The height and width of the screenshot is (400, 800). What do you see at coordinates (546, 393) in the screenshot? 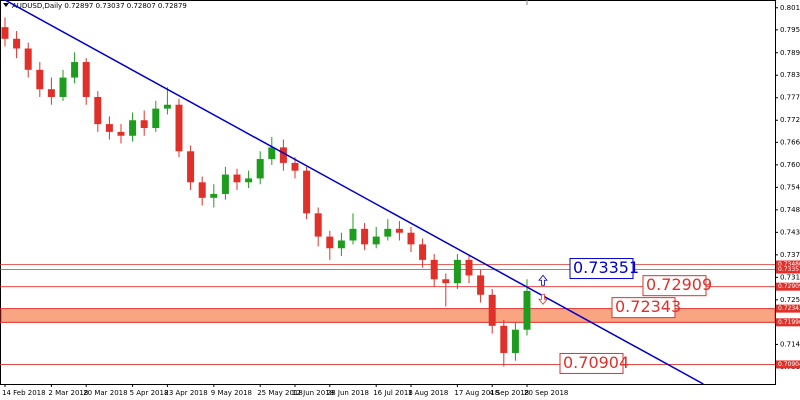
I see `x-tick-label: 20 Sep 2018` at bounding box center [546, 393].